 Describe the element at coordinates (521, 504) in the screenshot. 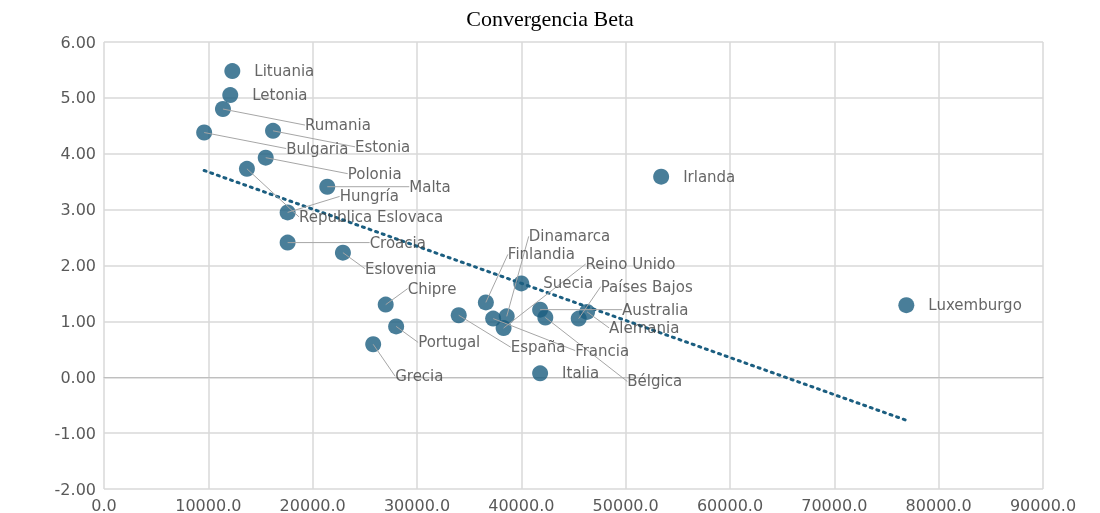

I see `x-tick-label: 40000.0` at that location.